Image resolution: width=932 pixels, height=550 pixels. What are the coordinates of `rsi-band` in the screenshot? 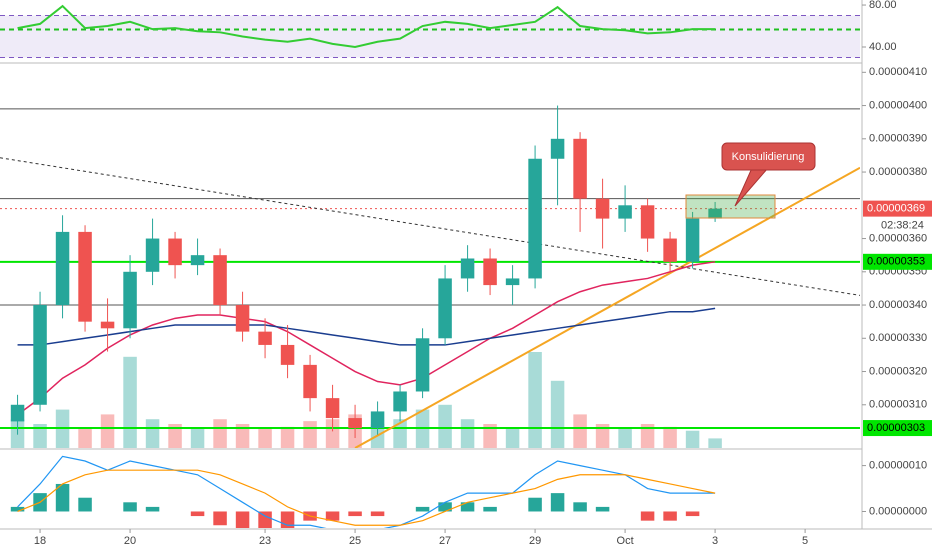 It's located at (430, 36).